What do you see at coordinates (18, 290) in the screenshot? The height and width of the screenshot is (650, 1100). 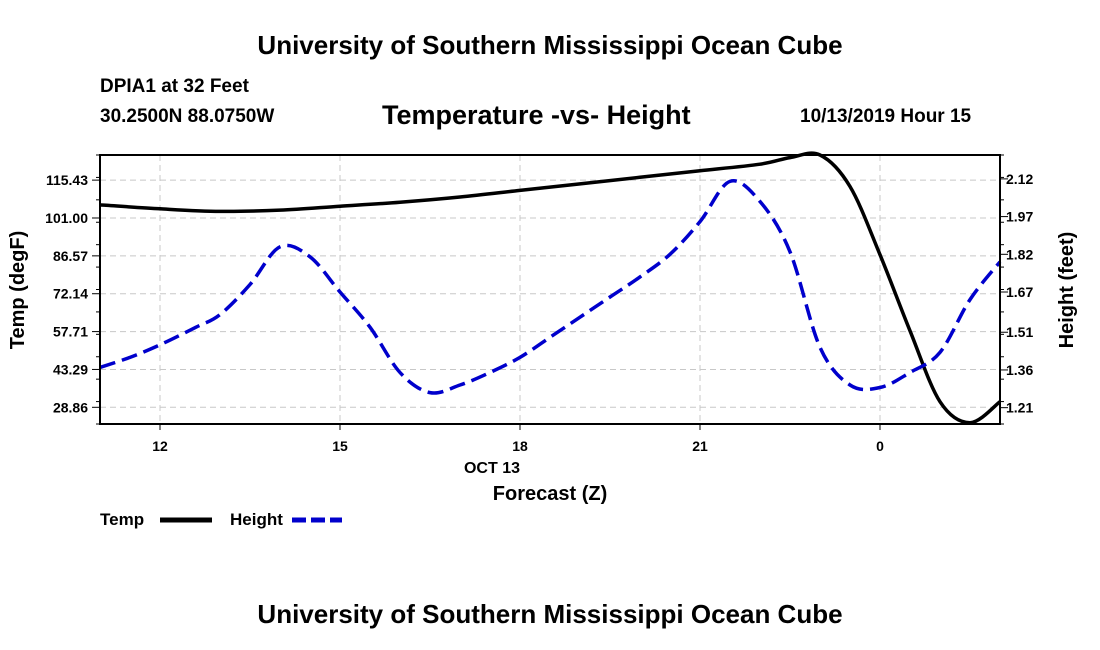 I see `y-left-axis-title: Temp (degF)` at bounding box center [18, 290].